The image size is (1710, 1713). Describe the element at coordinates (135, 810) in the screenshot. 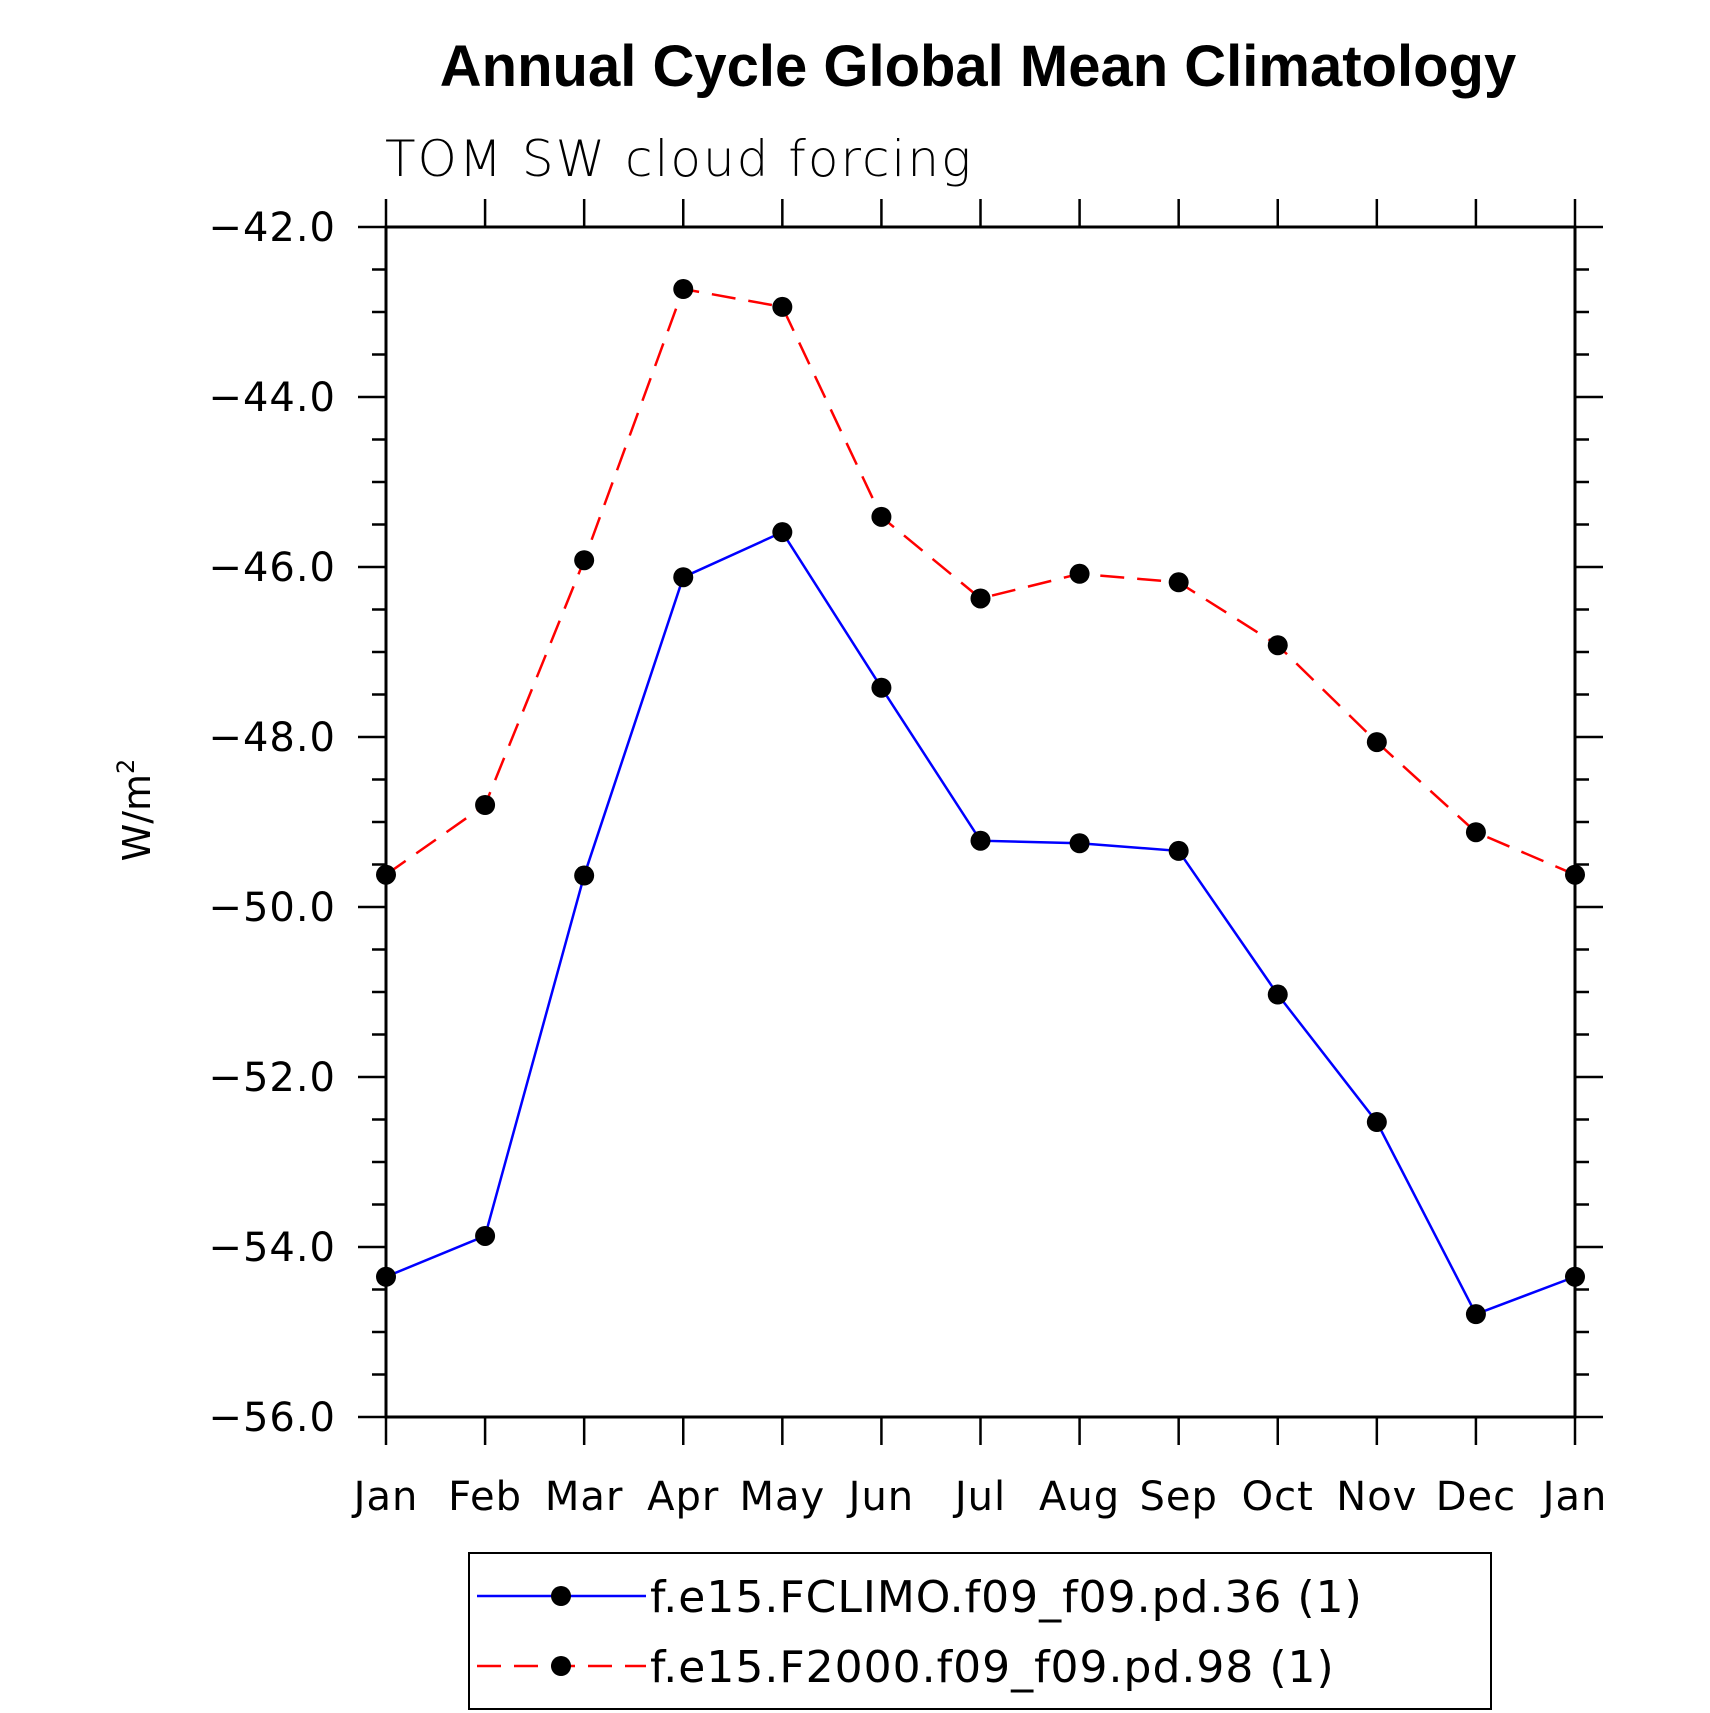

I see `y-axis-label: W/m2` at that location.